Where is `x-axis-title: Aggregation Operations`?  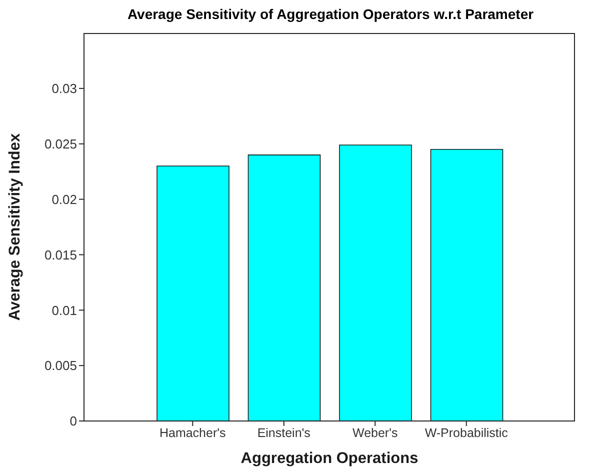 x-axis-title: Aggregation Operations is located at coordinates (329, 458).